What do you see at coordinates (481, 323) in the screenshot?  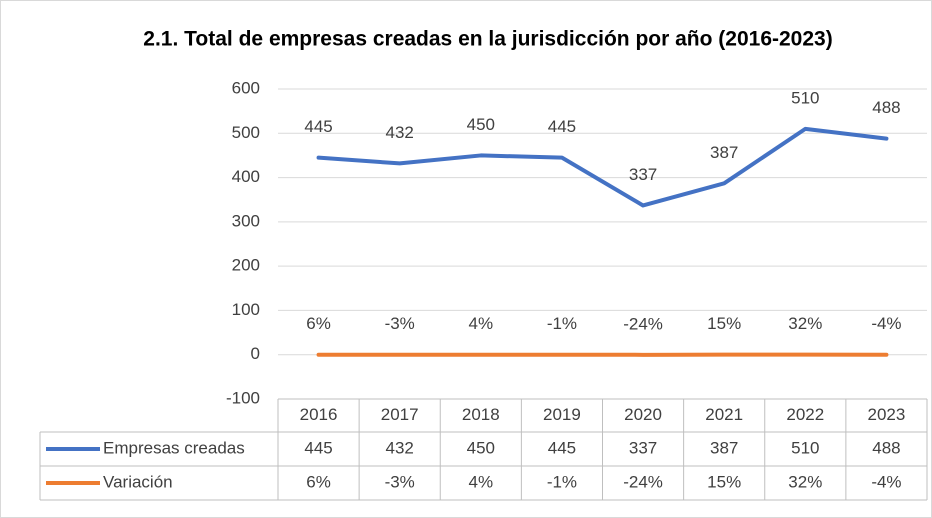 I see `data-label: 4%` at bounding box center [481, 323].